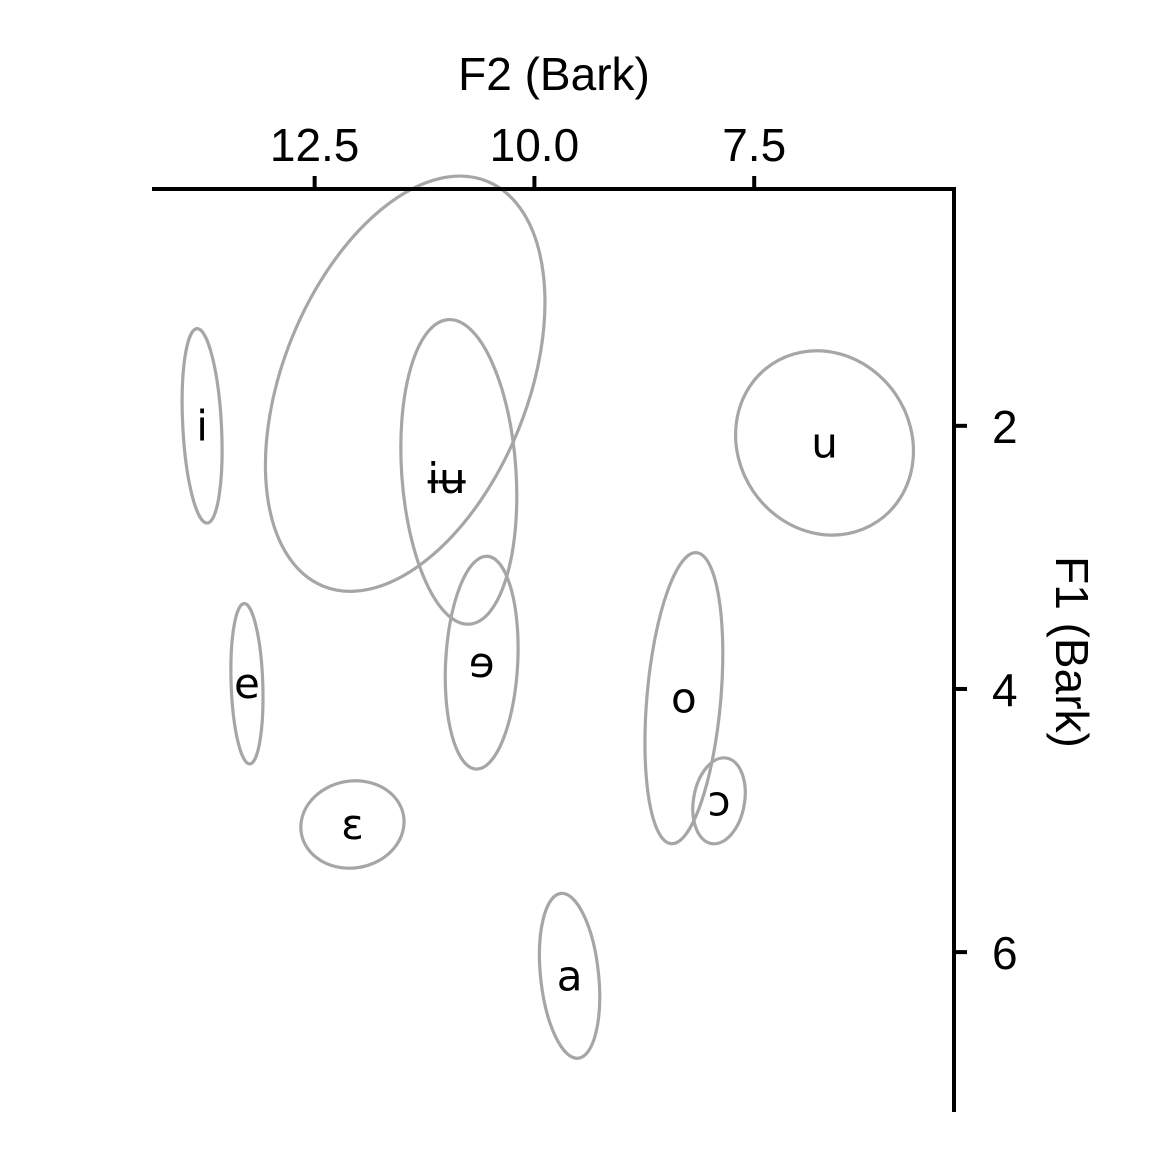  I want to click on vowel-label: u, so click(824, 442).